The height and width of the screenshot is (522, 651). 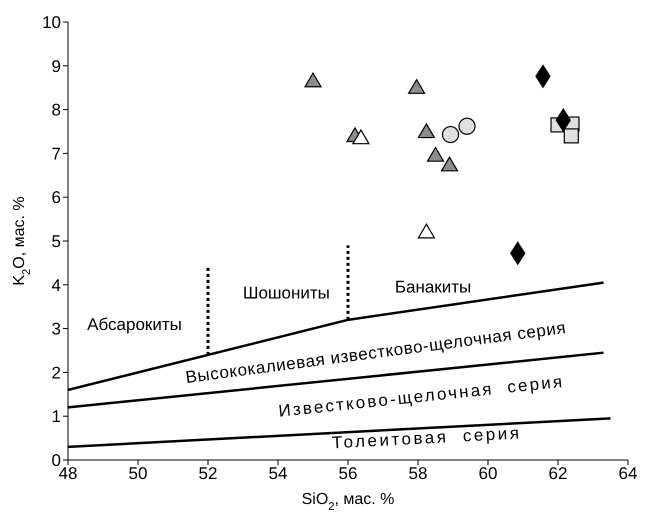 What do you see at coordinates (488, 474) in the screenshot?
I see `x-tick-label: 60` at bounding box center [488, 474].